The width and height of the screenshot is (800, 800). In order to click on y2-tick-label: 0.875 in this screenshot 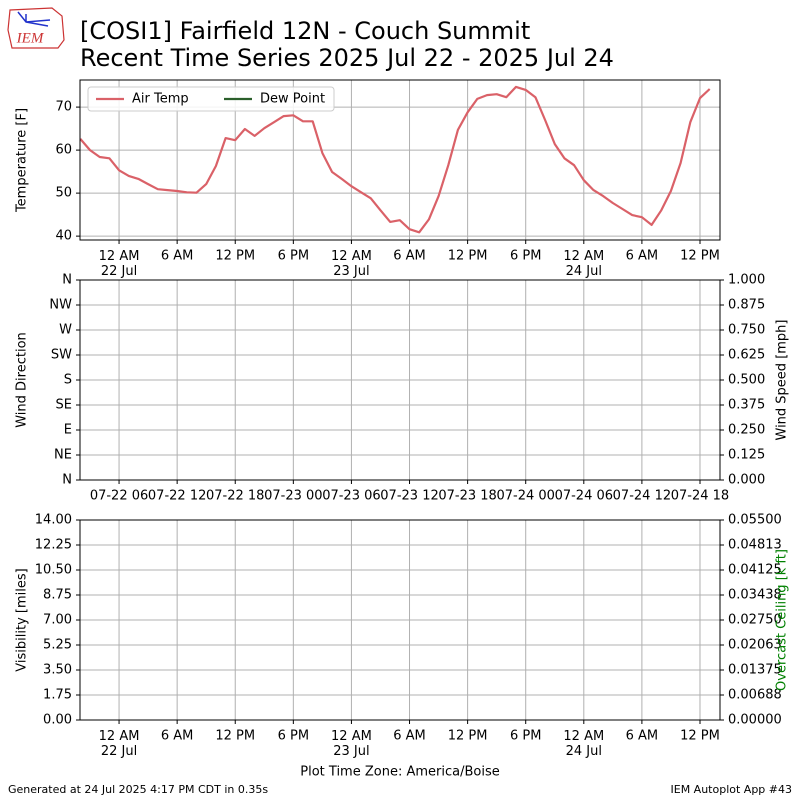, I will do `click(746, 305)`.